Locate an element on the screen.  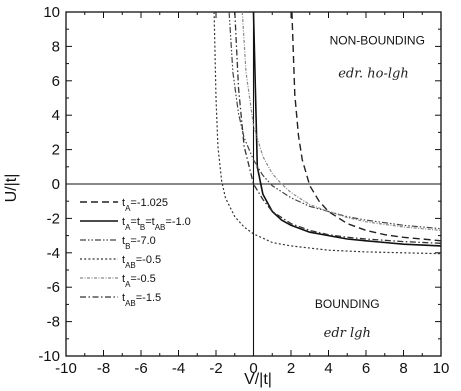
legend-entry-3: tB=-7.0 is located at coordinates (139, 243).